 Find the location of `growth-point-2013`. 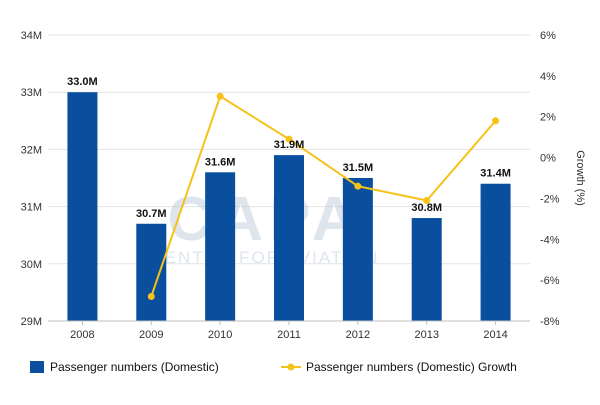

growth-point-2013 is located at coordinates (427, 200).